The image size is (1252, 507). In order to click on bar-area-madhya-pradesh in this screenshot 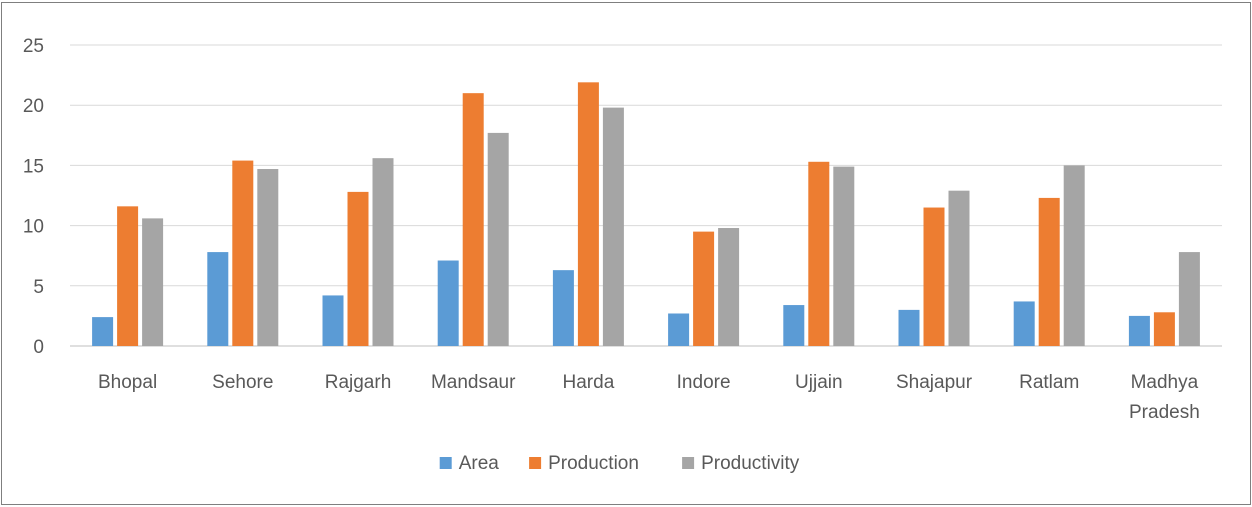, I will do `click(1139, 330)`.